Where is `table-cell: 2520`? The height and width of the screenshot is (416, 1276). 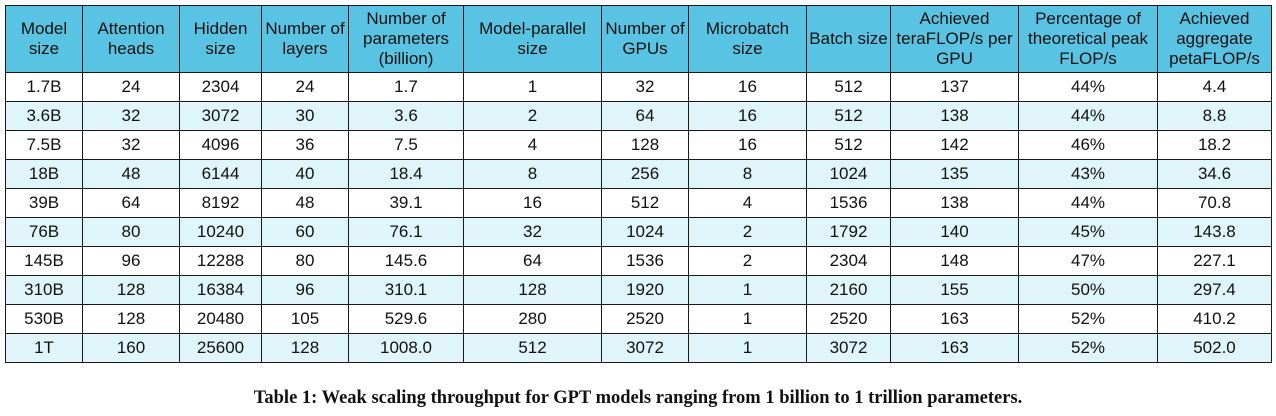 table-cell: 2520 is located at coordinates (848, 319).